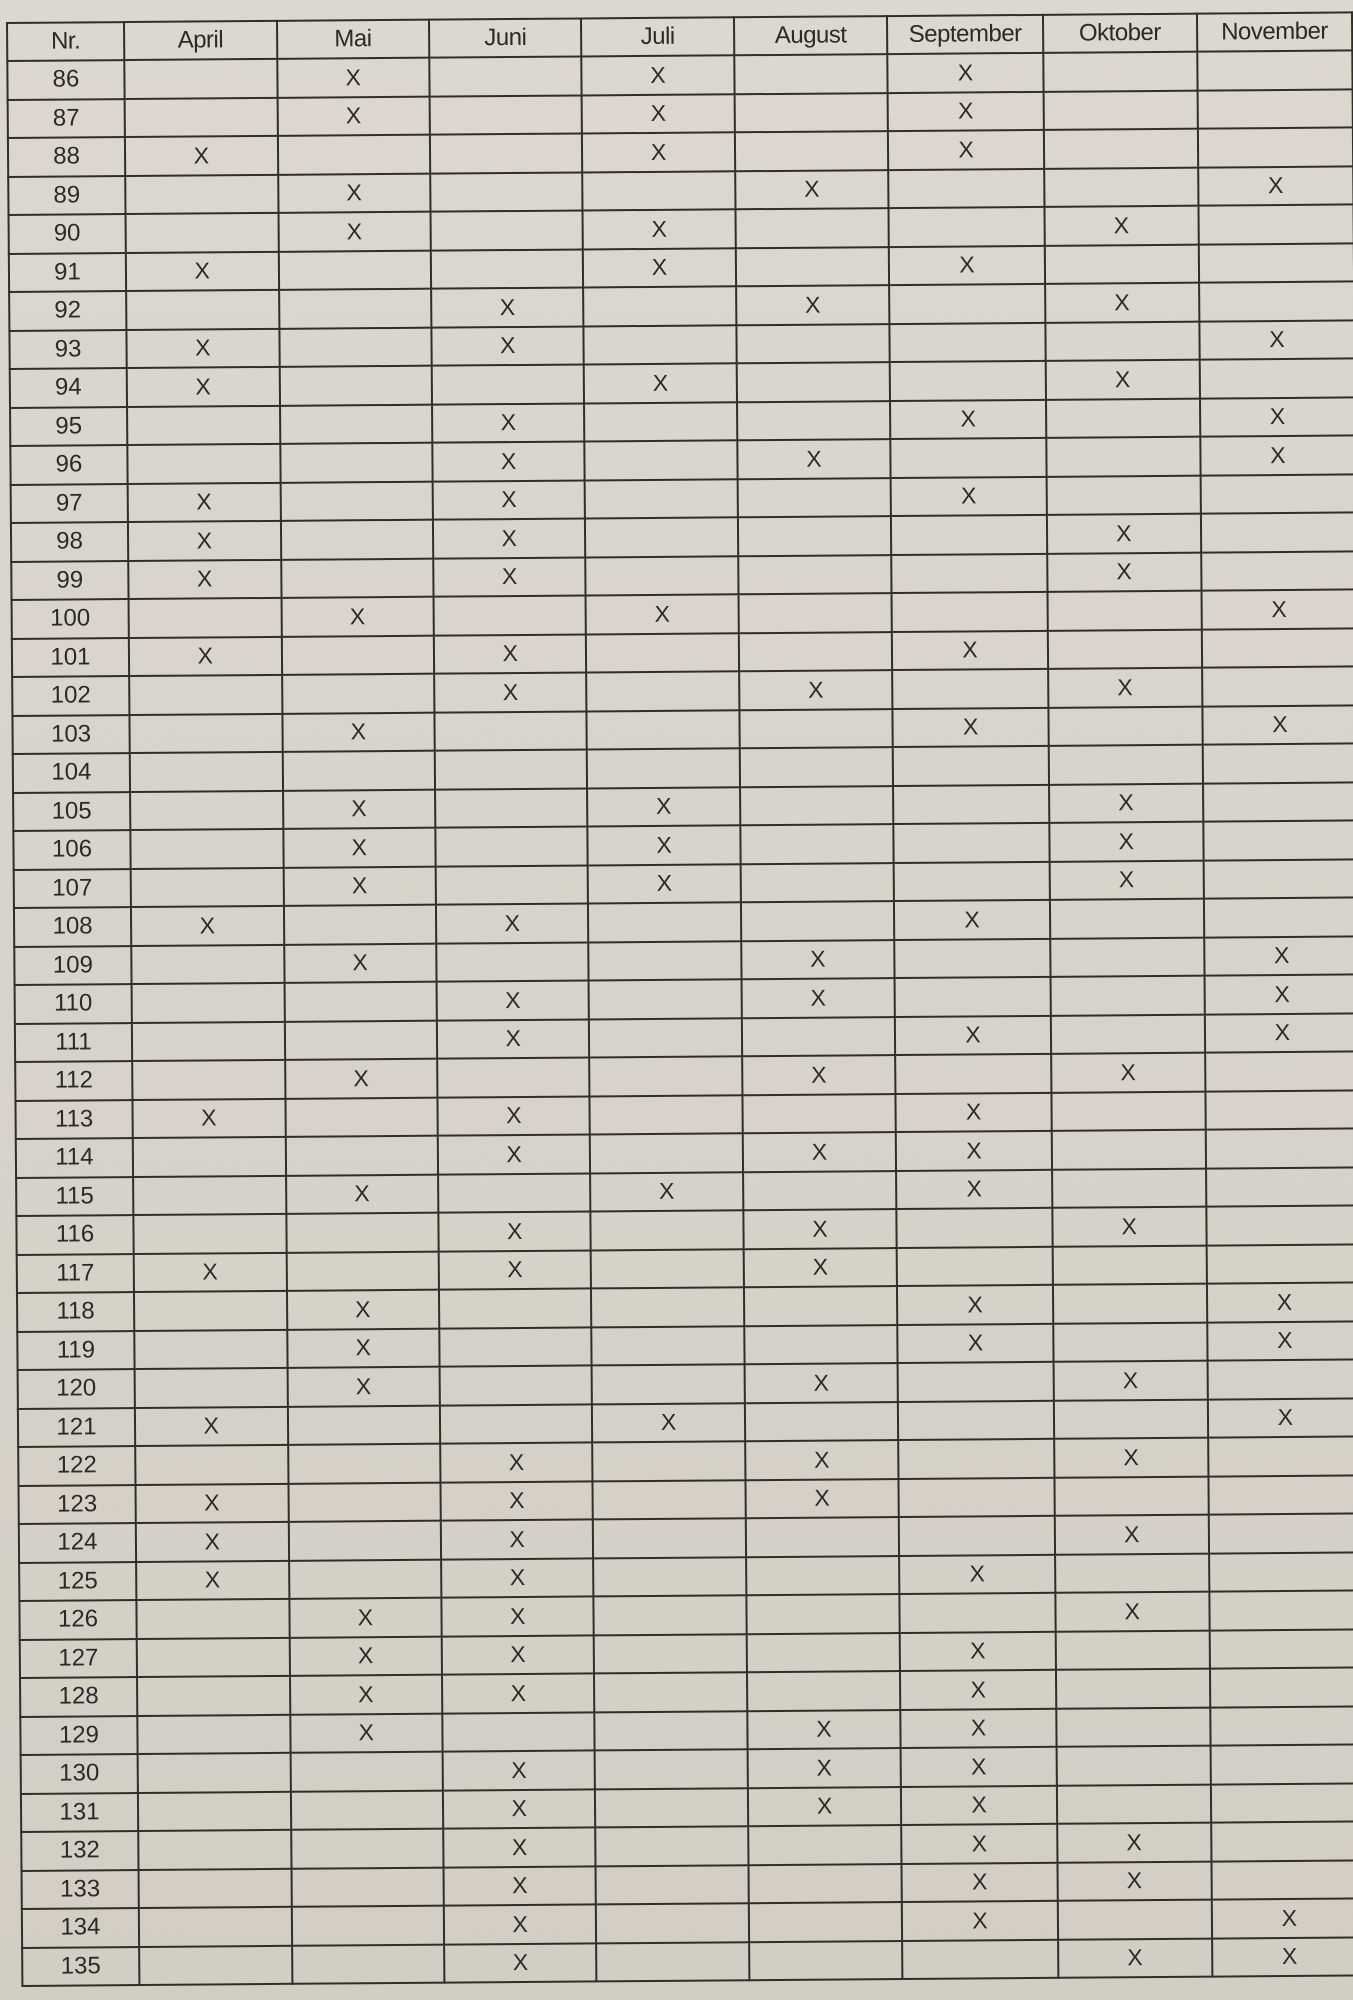  I want to click on row-number-cell: 130, so click(79, 1774).